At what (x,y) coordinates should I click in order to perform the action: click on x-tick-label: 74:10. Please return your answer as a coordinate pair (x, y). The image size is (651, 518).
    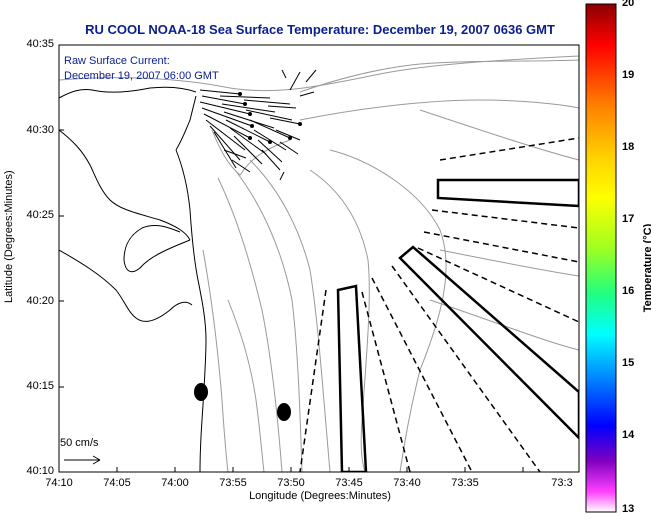
    Looking at the image, I should click on (59, 483).